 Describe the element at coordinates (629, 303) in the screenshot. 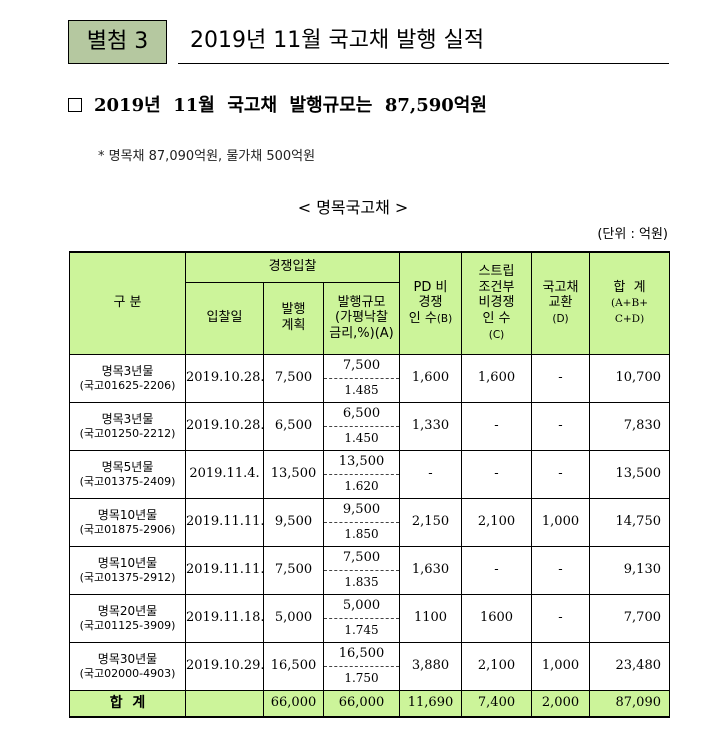

I see `header-total: 합 계 (A+B+ C+D)` at that location.